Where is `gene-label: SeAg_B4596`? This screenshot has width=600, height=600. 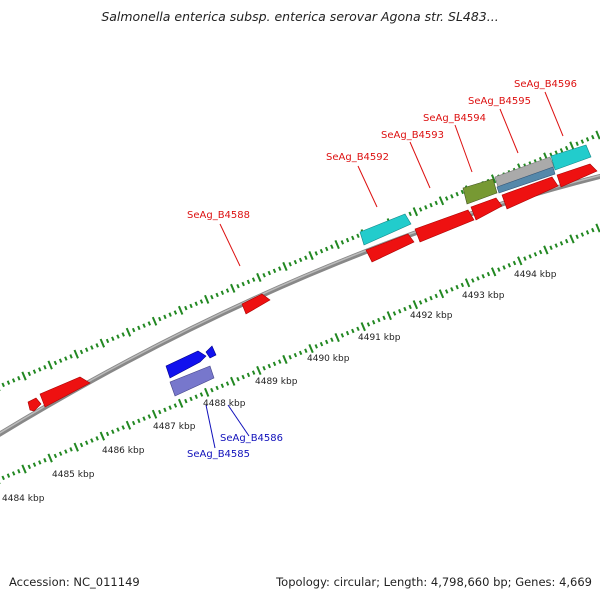
gene-label: SeAg_B4596 is located at coordinates (545, 84).